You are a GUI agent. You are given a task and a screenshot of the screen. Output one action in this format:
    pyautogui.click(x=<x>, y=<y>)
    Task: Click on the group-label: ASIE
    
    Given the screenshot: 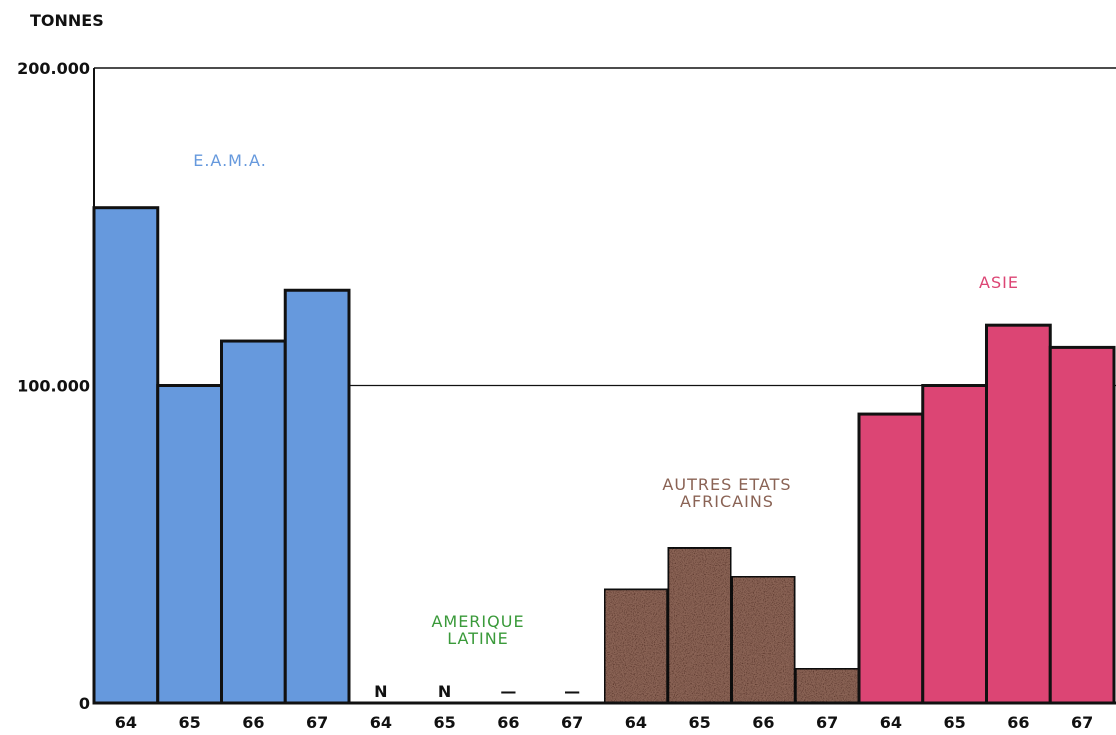 What is the action you would take?
    pyautogui.click(x=999, y=282)
    